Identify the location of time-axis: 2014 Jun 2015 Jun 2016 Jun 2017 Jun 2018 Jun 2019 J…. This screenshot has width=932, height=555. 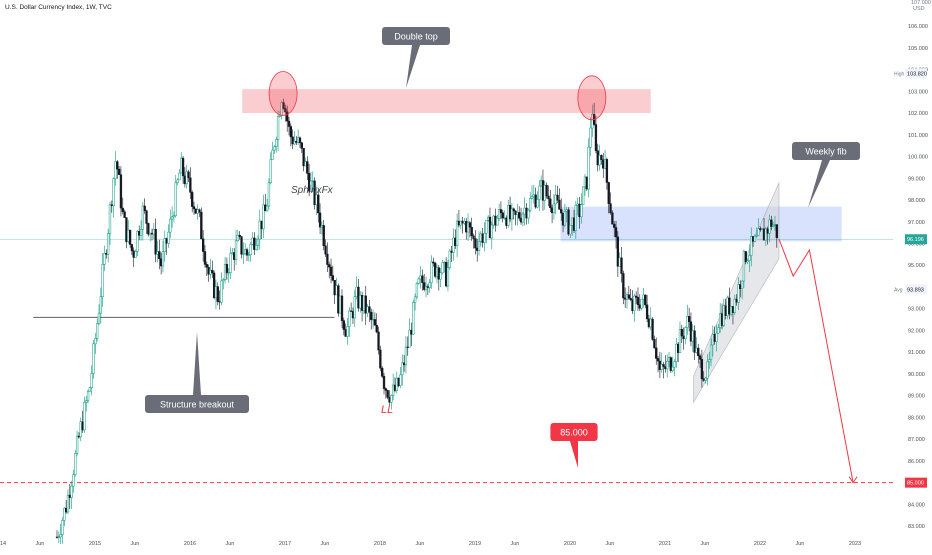
(430, 544).